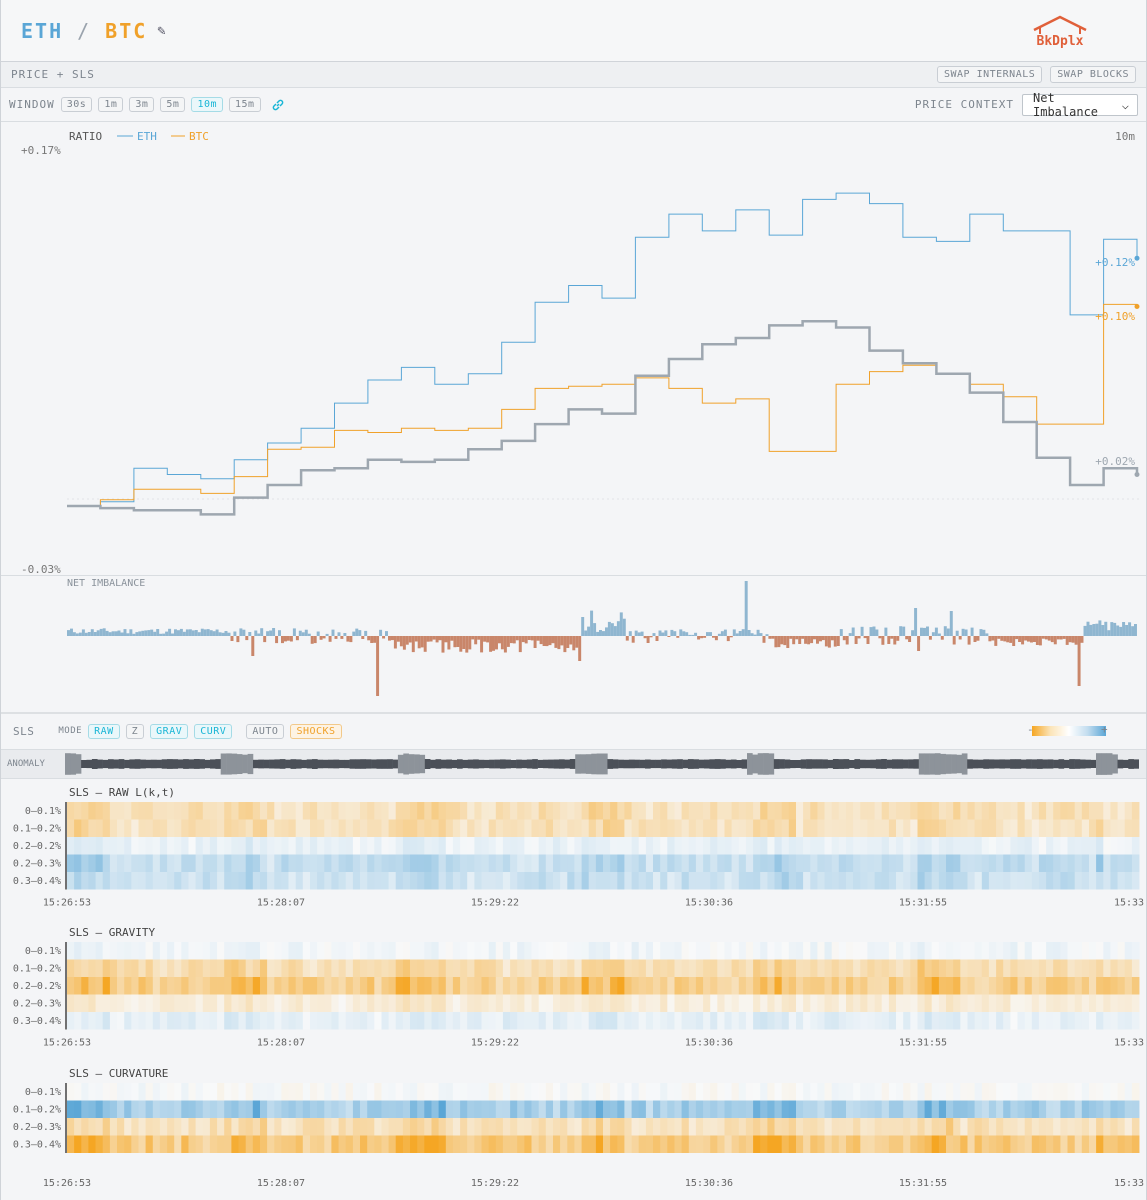  What do you see at coordinates (1080, 105) in the screenshot?
I see `price-context-select: Net Imbalance ⌵` at bounding box center [1080, 105].